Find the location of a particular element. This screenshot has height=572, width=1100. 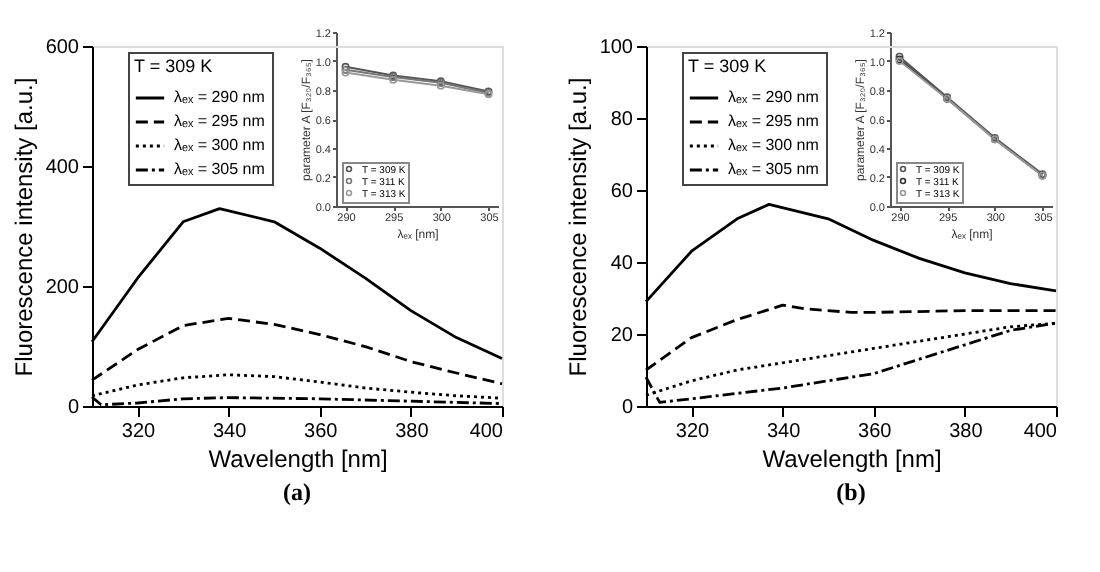

y-tick-label: 600 is located at coordinates (62, 48).